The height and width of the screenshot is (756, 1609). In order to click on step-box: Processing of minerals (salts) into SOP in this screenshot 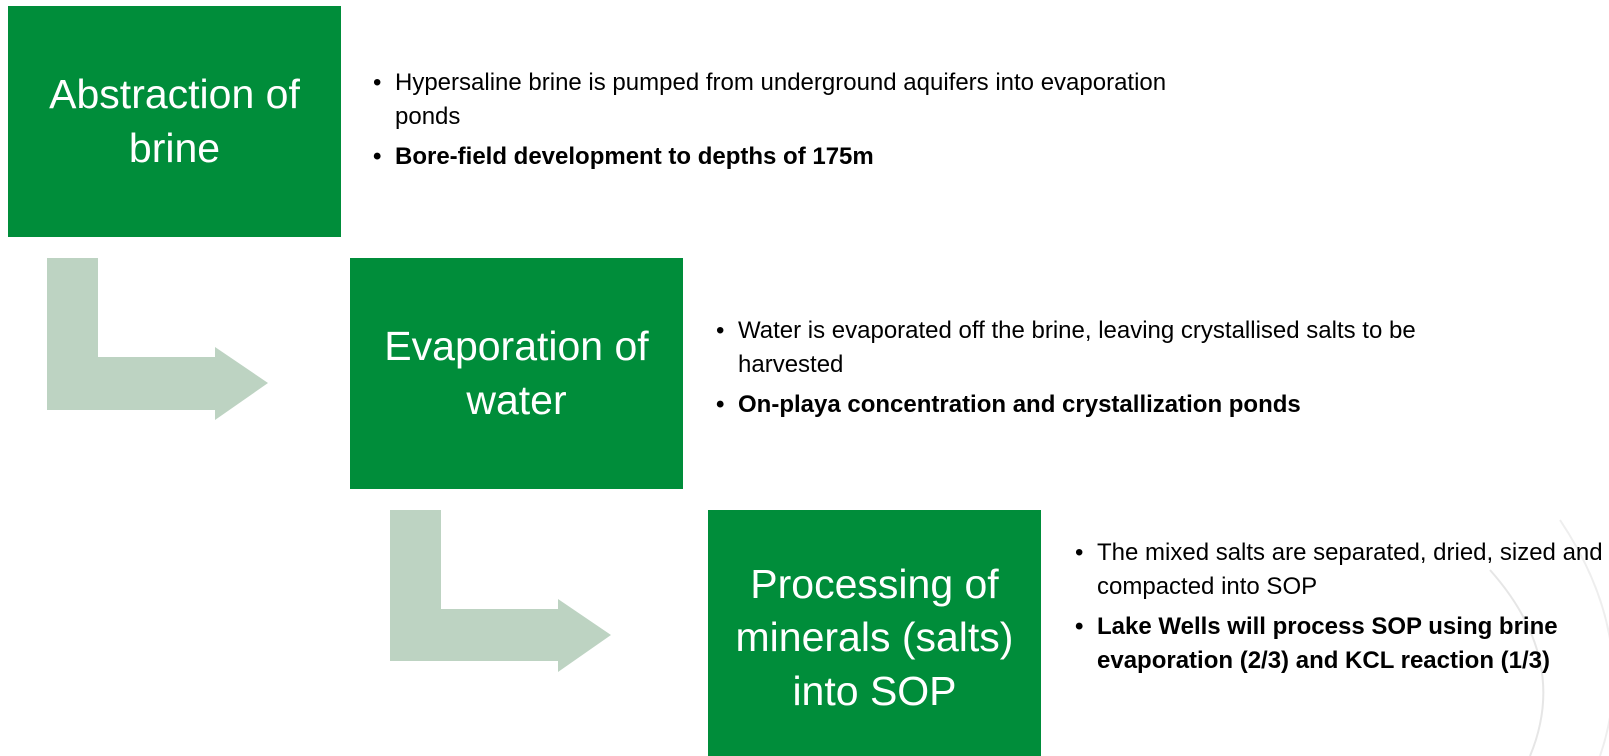, I will do `click(874, 633)`.